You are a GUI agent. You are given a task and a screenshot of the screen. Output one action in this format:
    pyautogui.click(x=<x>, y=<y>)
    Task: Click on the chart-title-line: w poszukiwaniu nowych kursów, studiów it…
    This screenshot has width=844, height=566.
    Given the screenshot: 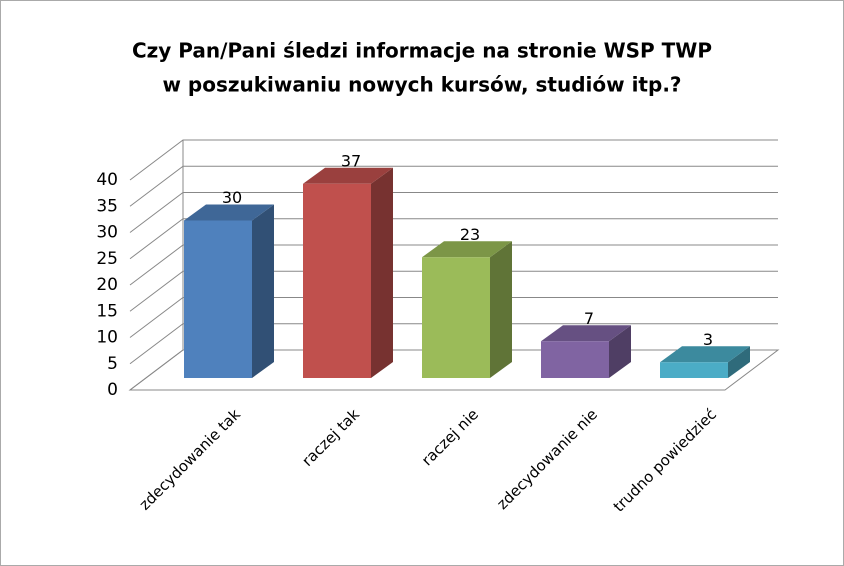 What is the action you would take?
    pyautogui.click(x=421, y=85)
    